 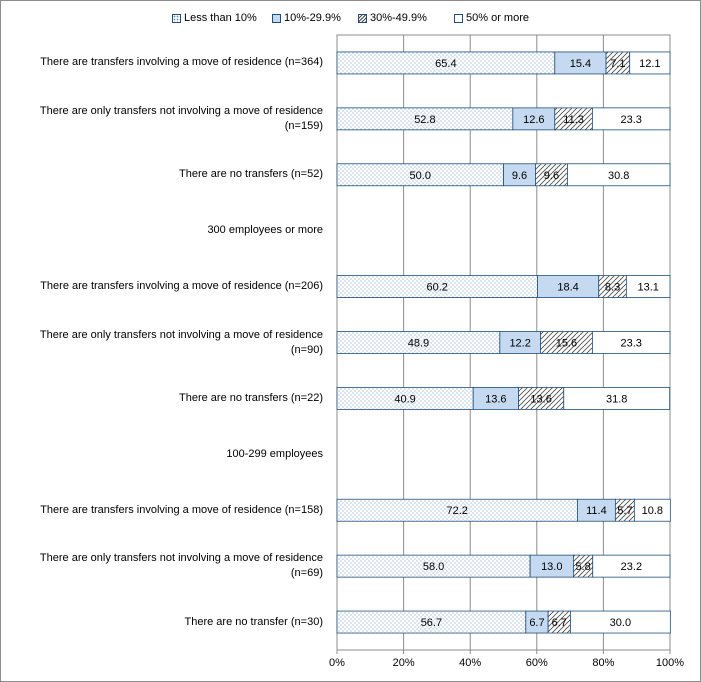 I want to click on data-label: 23.2, so click(x=631, y=567).